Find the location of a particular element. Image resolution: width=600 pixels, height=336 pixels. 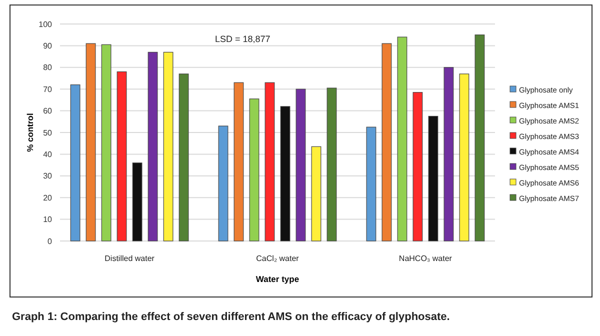

annotation: LSD = 18,877 is located at coordinates (242, 39).